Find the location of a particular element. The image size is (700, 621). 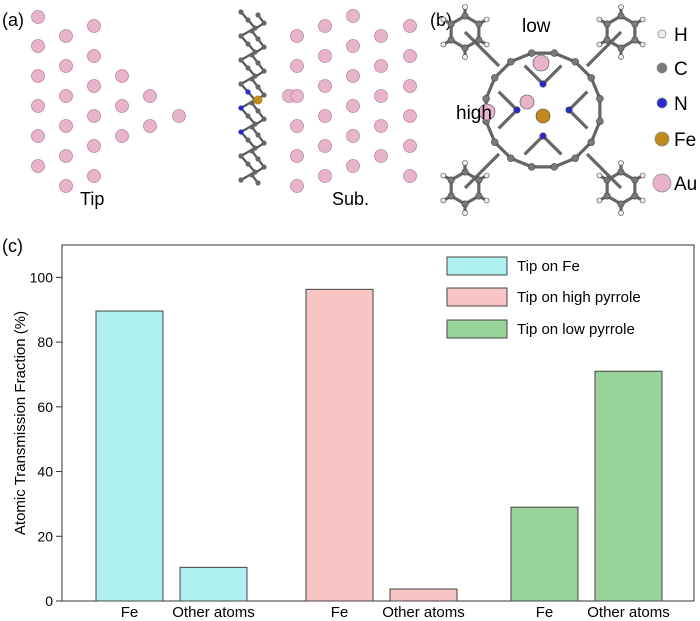

porphyrin-molecule is located at coordinates (543, 110).